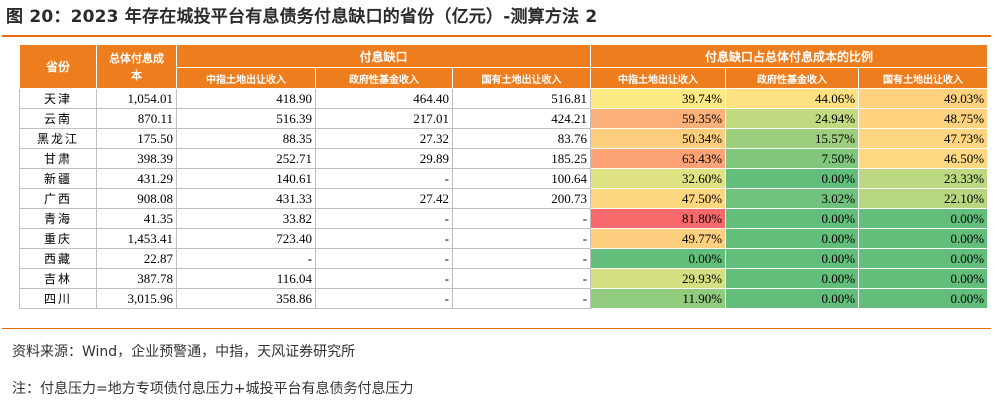 Image resolution: width=995 pixels, height=408 pixels. I want to click on cell-gap: 723.40, so click(246, 238).